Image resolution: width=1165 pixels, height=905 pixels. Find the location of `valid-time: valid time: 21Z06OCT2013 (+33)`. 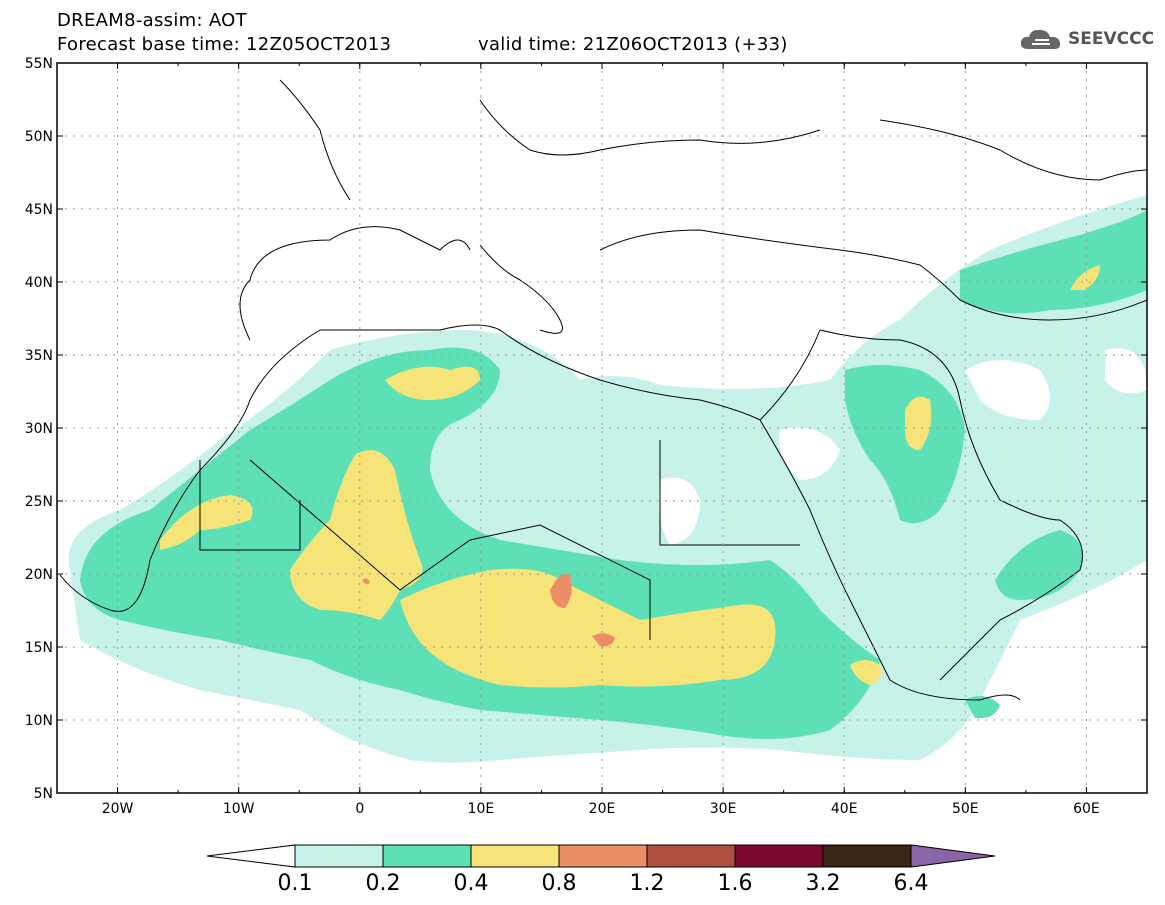

valid-time: valid time: 21Z06OCT2013 (+33) is located at coordinates (633, 44).